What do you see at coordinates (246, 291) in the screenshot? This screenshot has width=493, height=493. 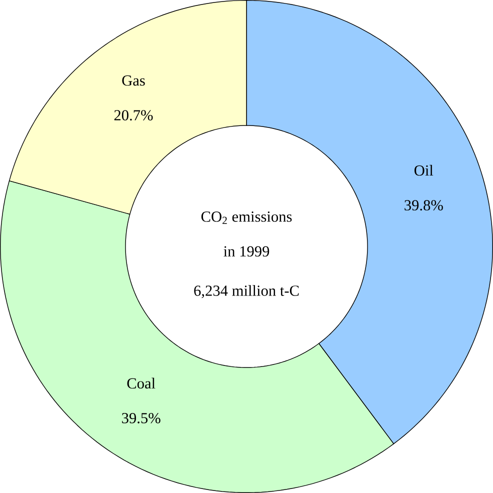 I see `text: 6,234 million t-C` at bounding box center [246, 291].